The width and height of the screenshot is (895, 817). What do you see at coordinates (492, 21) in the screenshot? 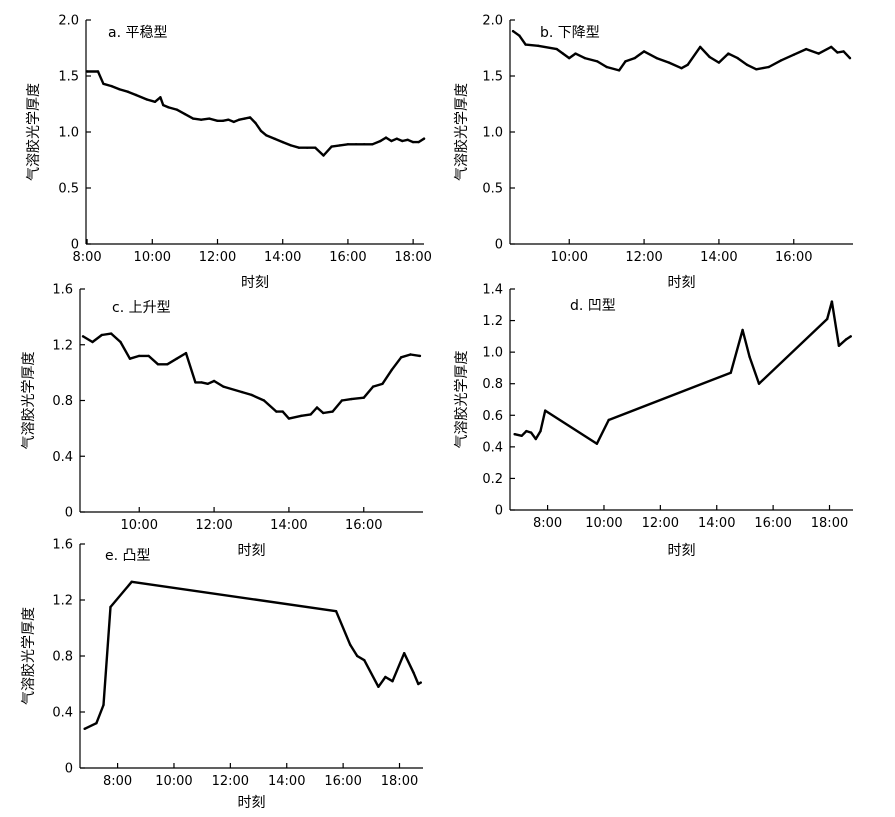
I see `y-tick-label: 2.0` at bounding box center [492, 21].